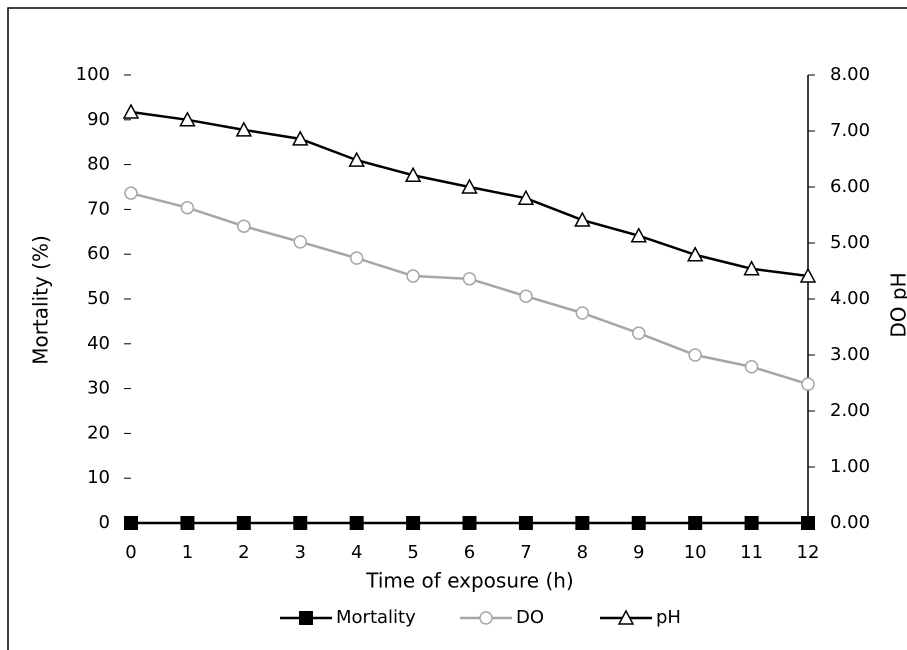  Describe the element at coordinates (850, 298) in the screenshot. I see `y2-tick-label: 4.00` at that location.